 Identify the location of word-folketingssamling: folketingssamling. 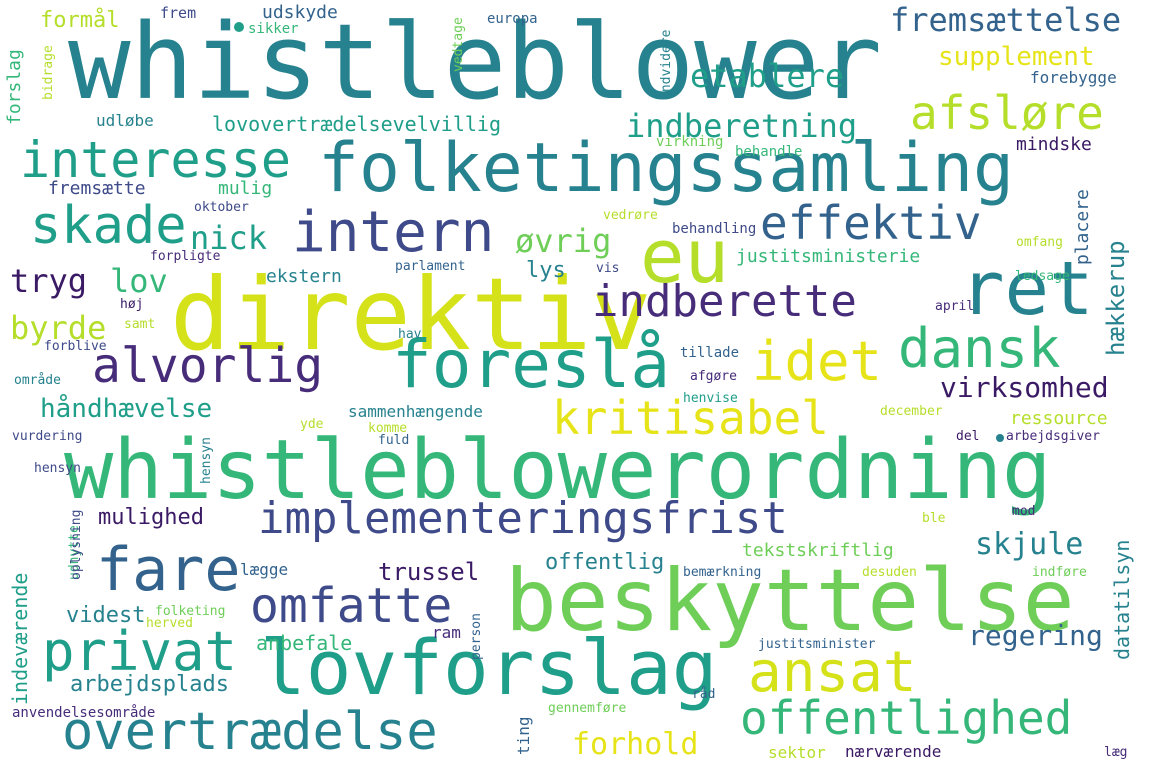
(666, 168).